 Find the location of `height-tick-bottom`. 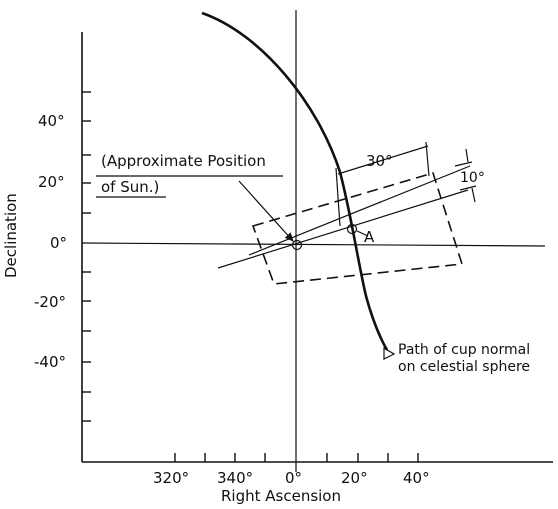

height-tick-bottom is located at coordinates (468, 188).